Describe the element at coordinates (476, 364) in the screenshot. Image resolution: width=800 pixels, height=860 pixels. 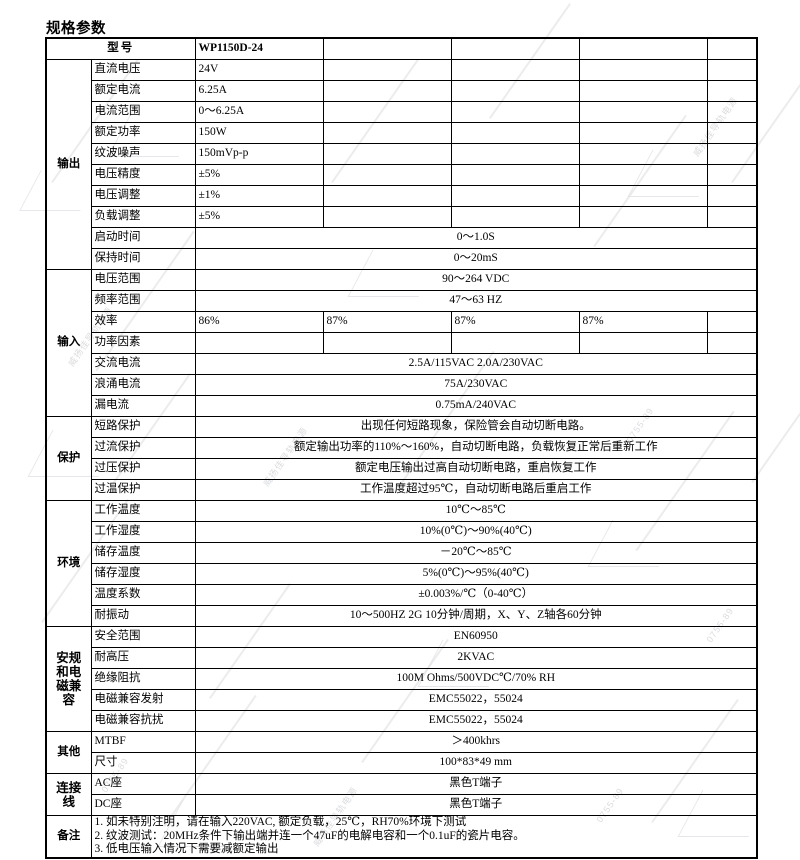
I see `value-merged: 2.5A/115VAC 2.0A/230VAC` at that location.